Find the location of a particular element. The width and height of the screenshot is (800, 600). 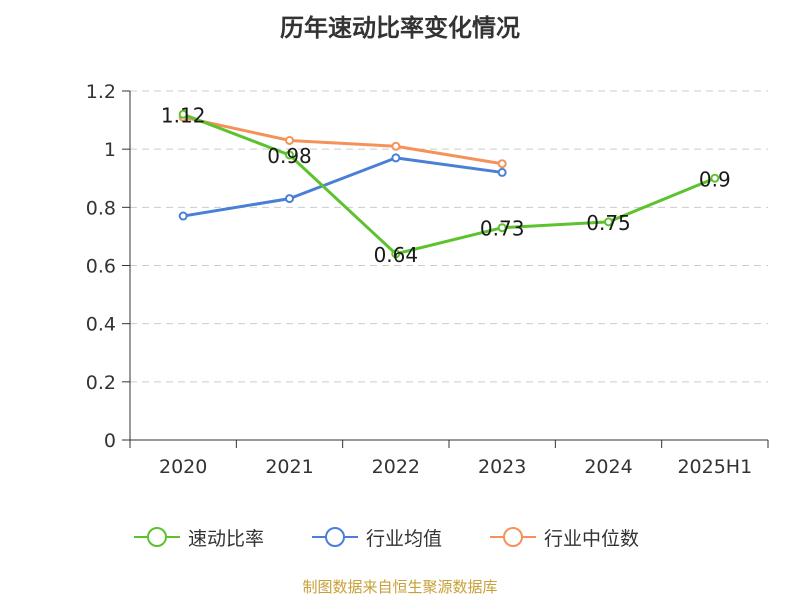

legend-item: 速动比率 is located at coordinates (198, 537).